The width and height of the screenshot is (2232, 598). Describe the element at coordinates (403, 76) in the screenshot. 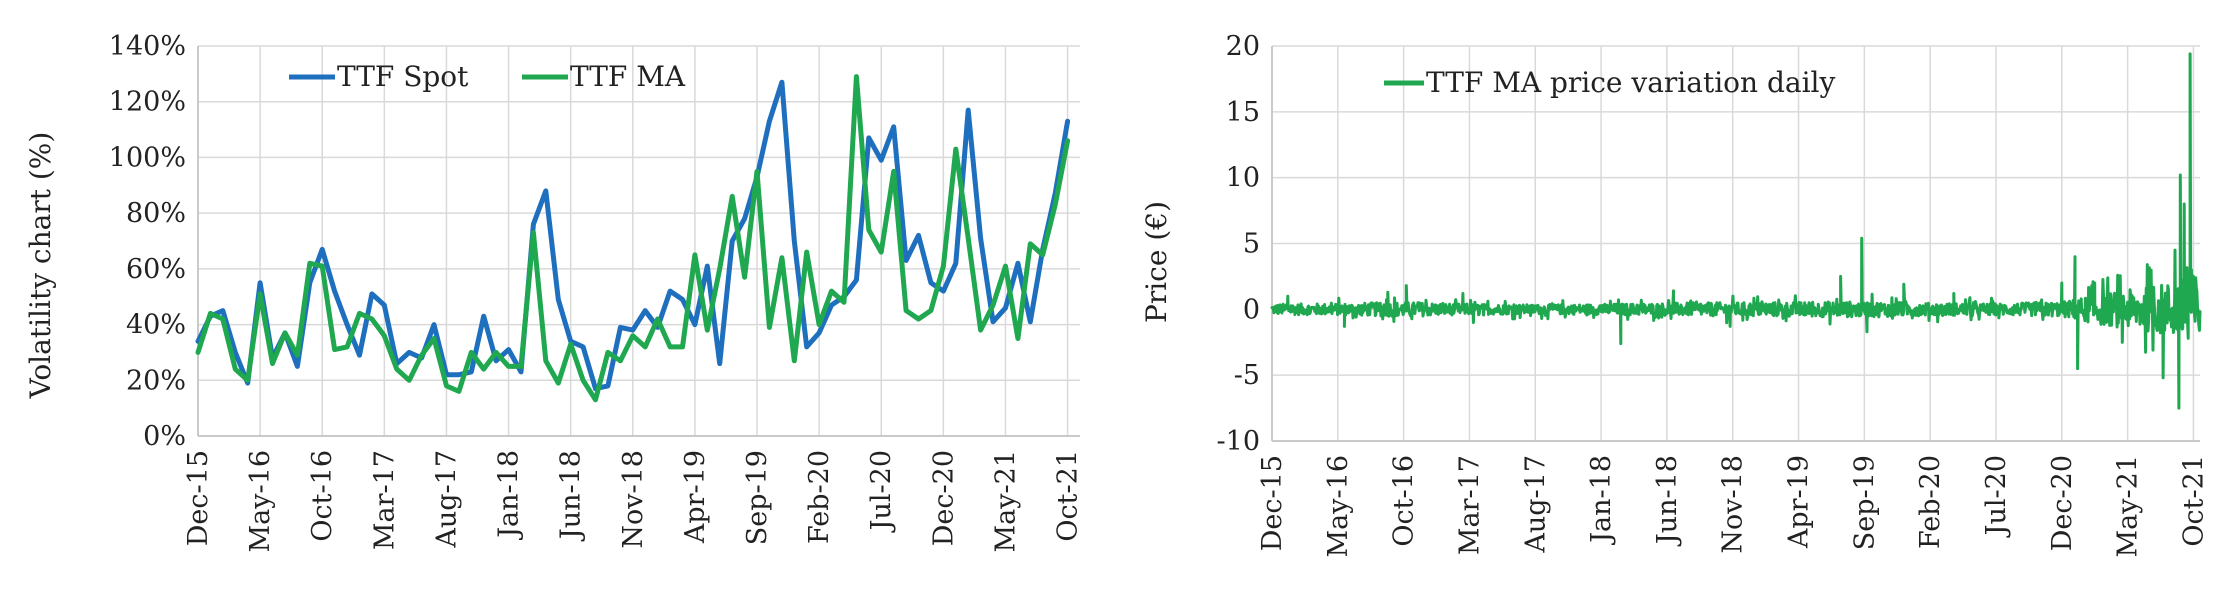

I see `legend-label-ttf-spot: TTF Spot` at that location.